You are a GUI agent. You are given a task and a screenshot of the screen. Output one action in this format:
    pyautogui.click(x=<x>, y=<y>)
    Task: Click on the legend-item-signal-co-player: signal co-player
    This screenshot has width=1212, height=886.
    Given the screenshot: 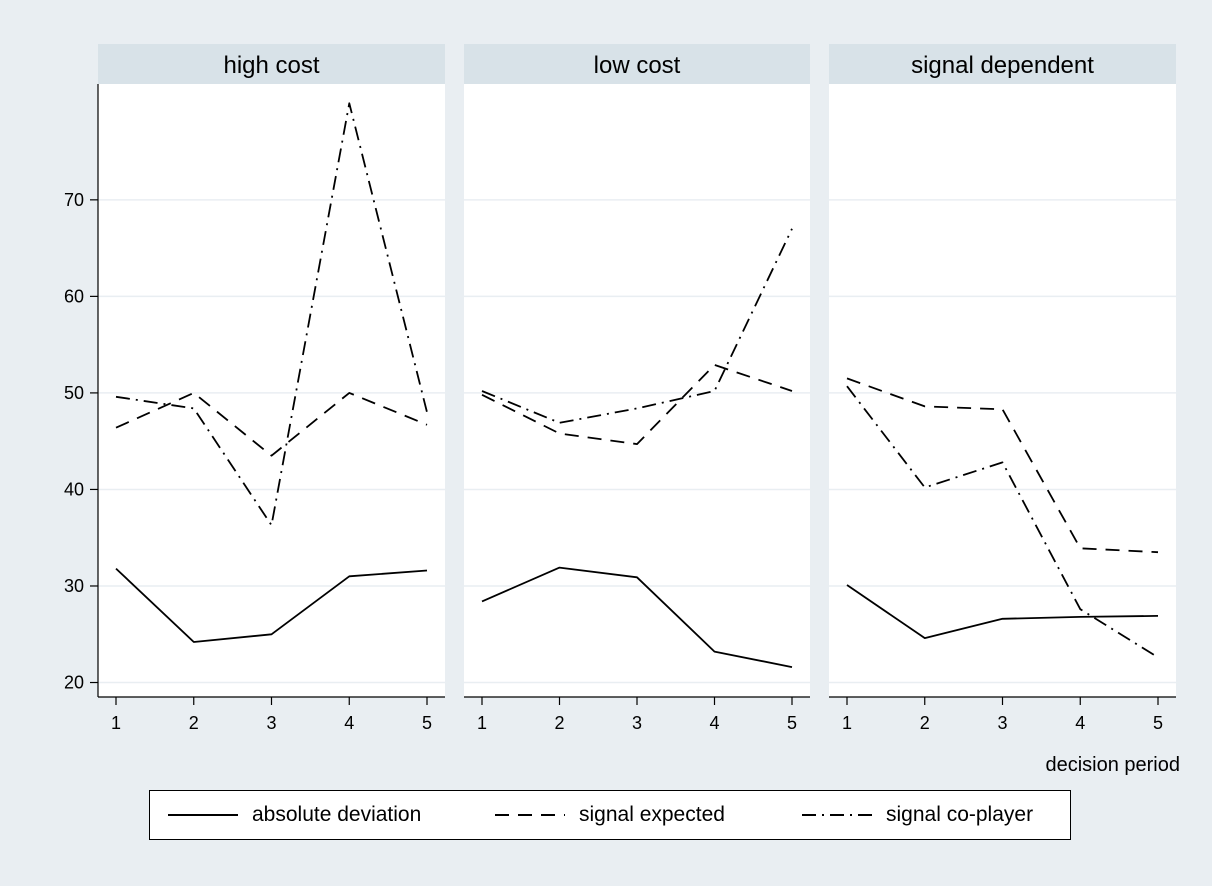 What is the action you would take?
    pyautogui.click(x=917, y=815)
    